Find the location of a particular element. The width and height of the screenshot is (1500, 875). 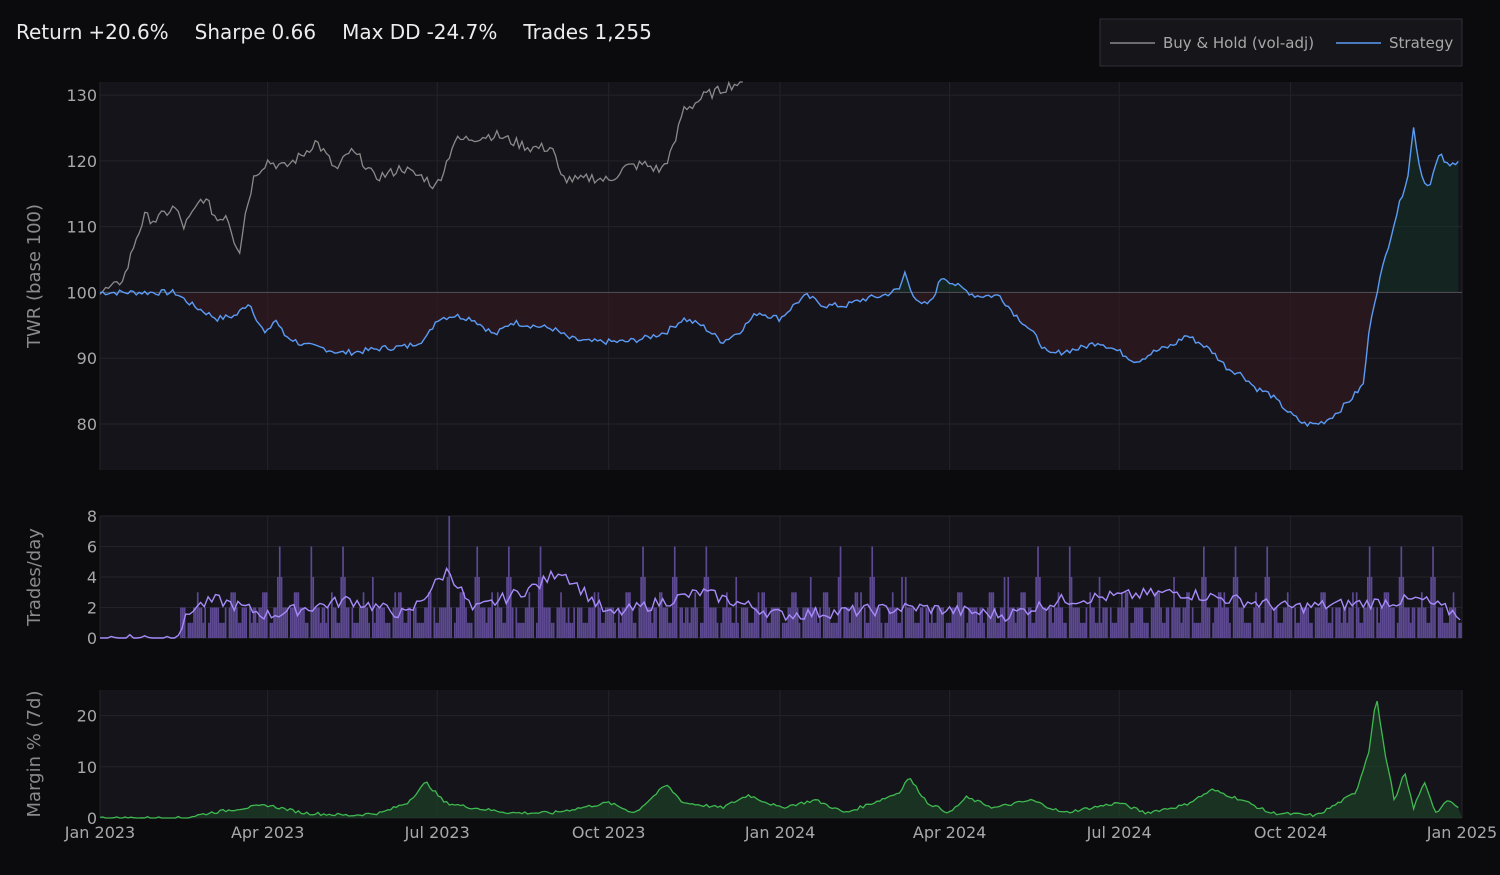

y-tick-label: 6 is located at coordinates (92, 547).